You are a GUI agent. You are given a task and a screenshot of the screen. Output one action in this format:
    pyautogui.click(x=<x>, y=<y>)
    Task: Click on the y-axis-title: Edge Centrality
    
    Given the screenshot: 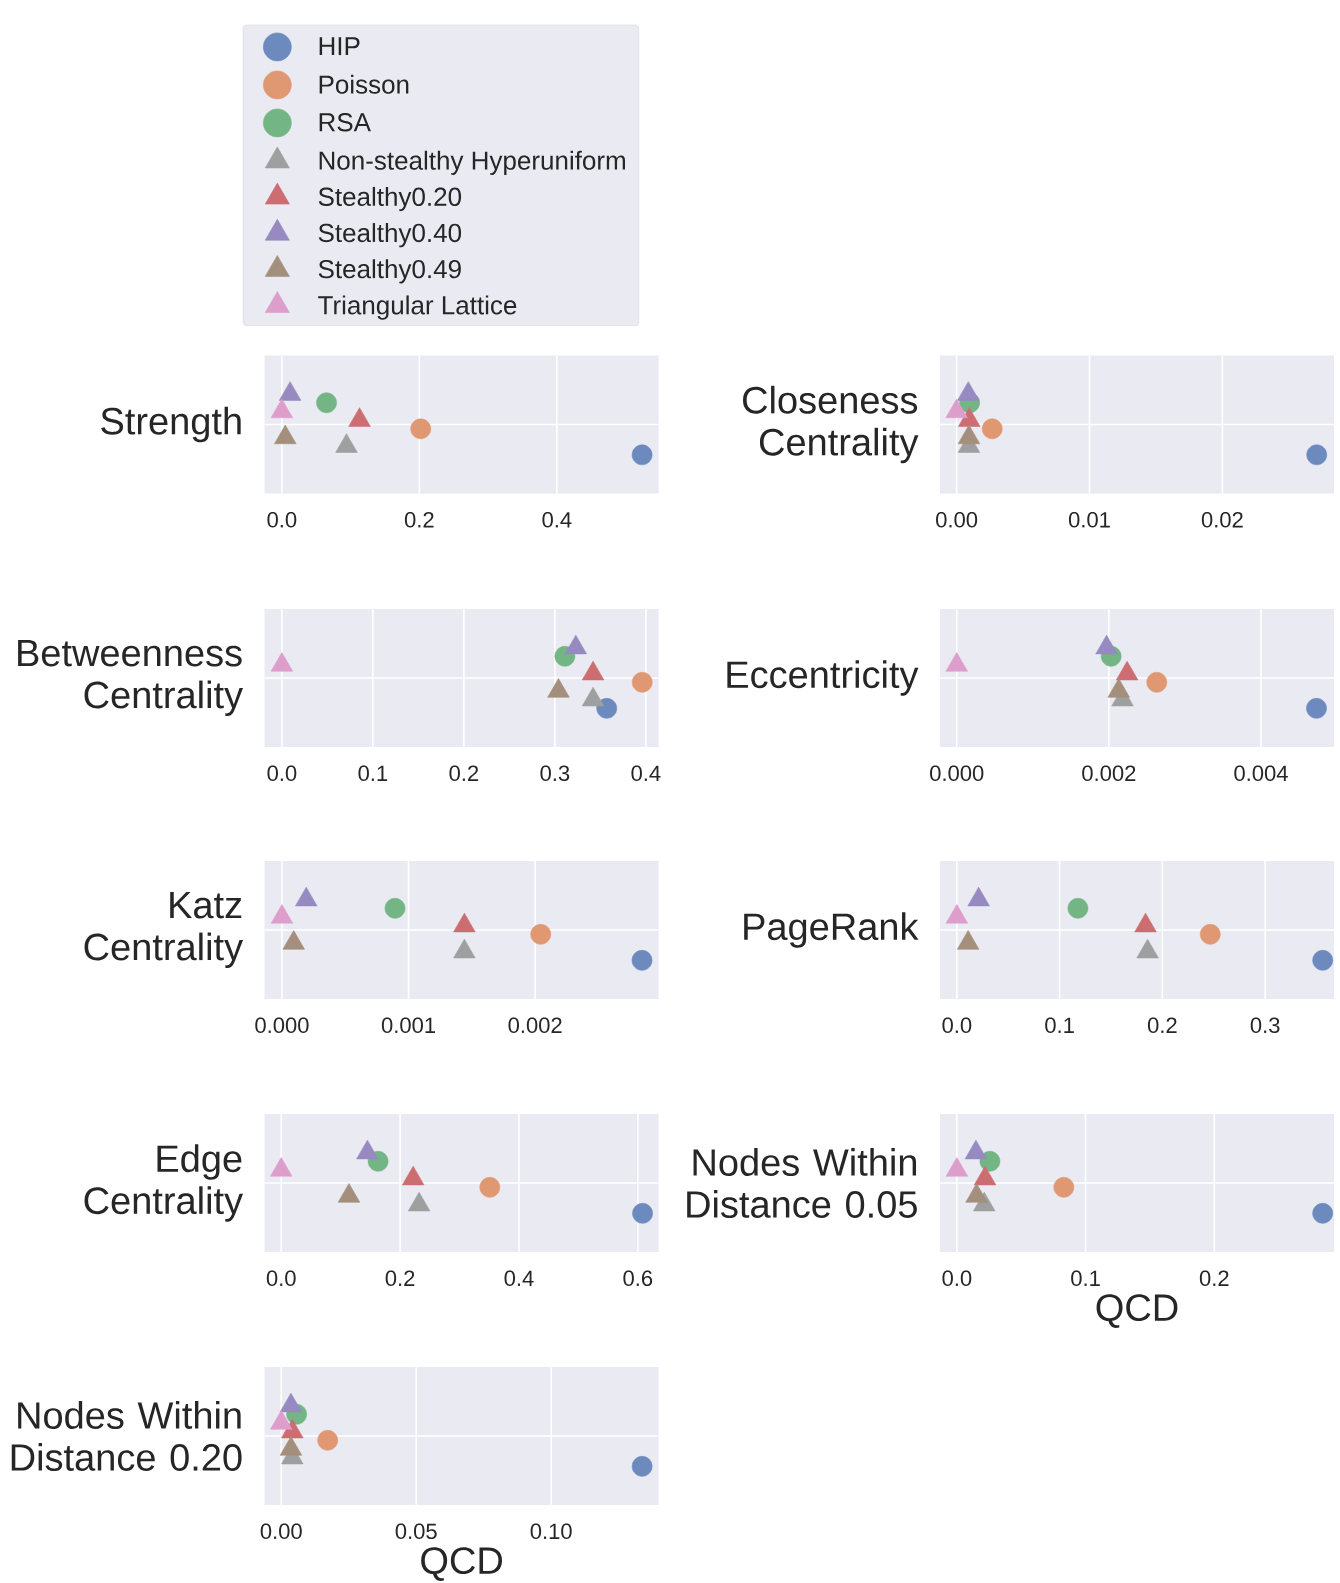 What is the action you would take?
    pyautogui.click(x=164, y=1183)
    